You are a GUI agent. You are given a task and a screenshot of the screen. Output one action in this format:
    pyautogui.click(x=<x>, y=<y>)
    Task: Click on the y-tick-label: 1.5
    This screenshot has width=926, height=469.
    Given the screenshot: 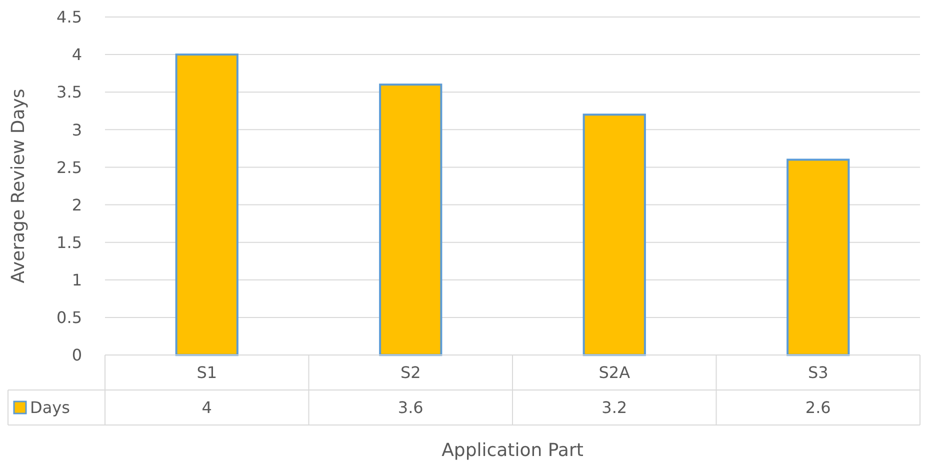 What is the action you would take?
    pyautogui.click(x=69, y=242)
    